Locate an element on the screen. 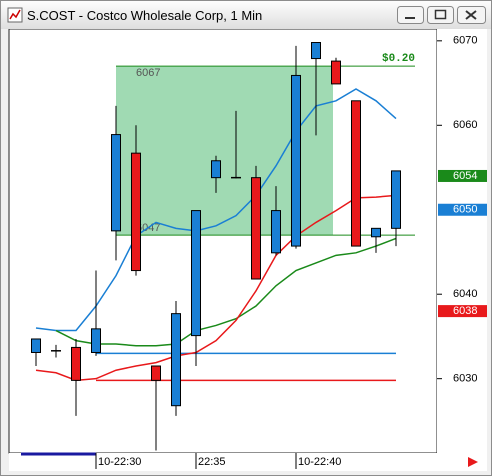 The width and height of the screenshot is (492, 476). x-tick-label: 22:35 is located at coordinates (212, 462).